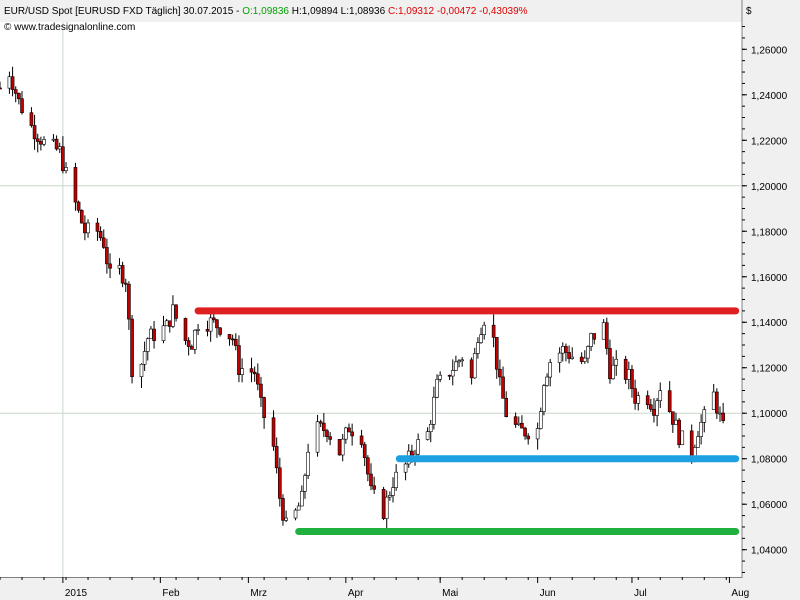 The width and height of the screenshot is (800, 600). Describe the element at coordinates (313, 11) in the screenshot. I see `header-high: H:1,09894` at that location.